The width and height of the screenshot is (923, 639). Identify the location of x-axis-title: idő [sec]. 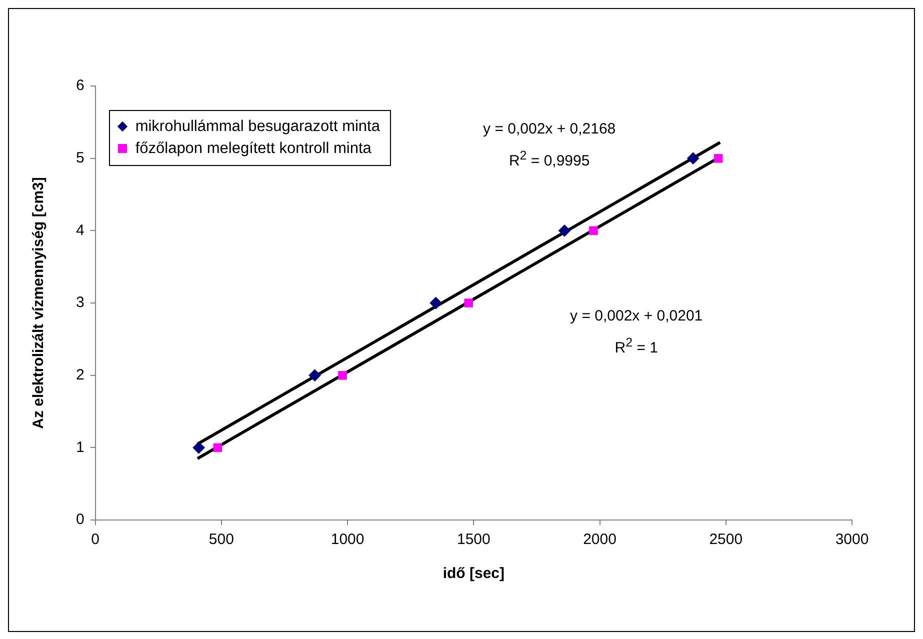
(473, 573).